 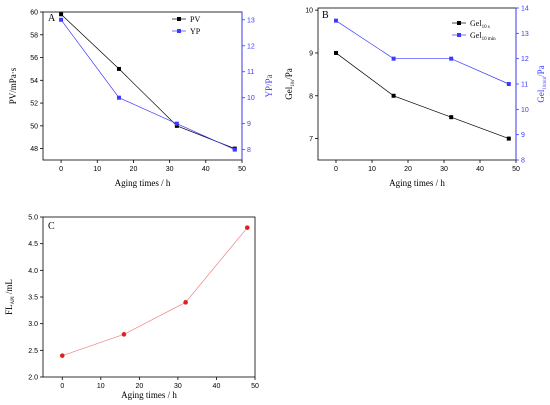 I want to click on y-axis-label-left-main: Gel, so click(x=289, y=92).